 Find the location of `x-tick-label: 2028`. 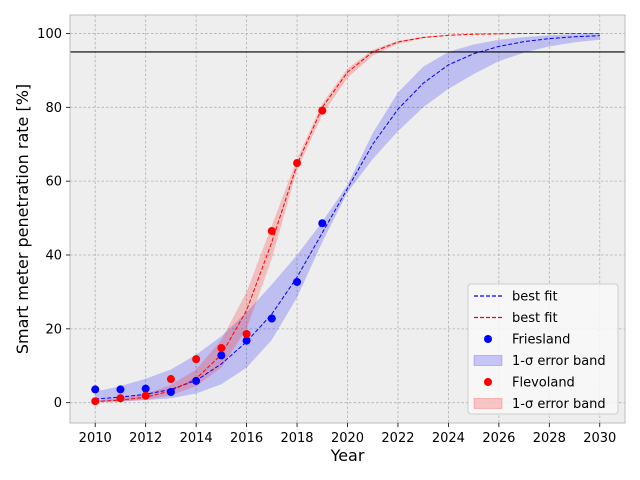

x-tick-label: 2028 is located at coordinates (549, 438).